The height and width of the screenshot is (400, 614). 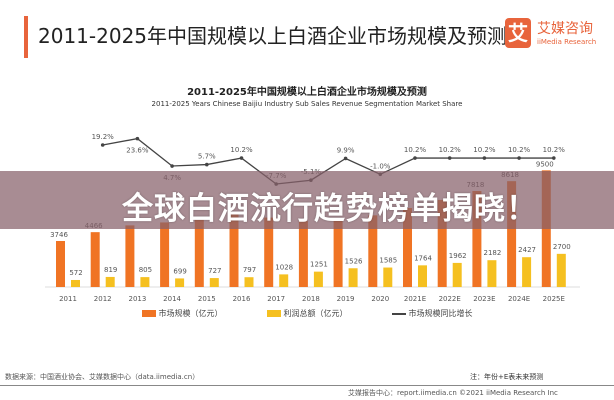 What do you see at coordinates (319, 265) in the screenshot?
I see `data-label-profit: 1251` at bounding box center [319, 265].